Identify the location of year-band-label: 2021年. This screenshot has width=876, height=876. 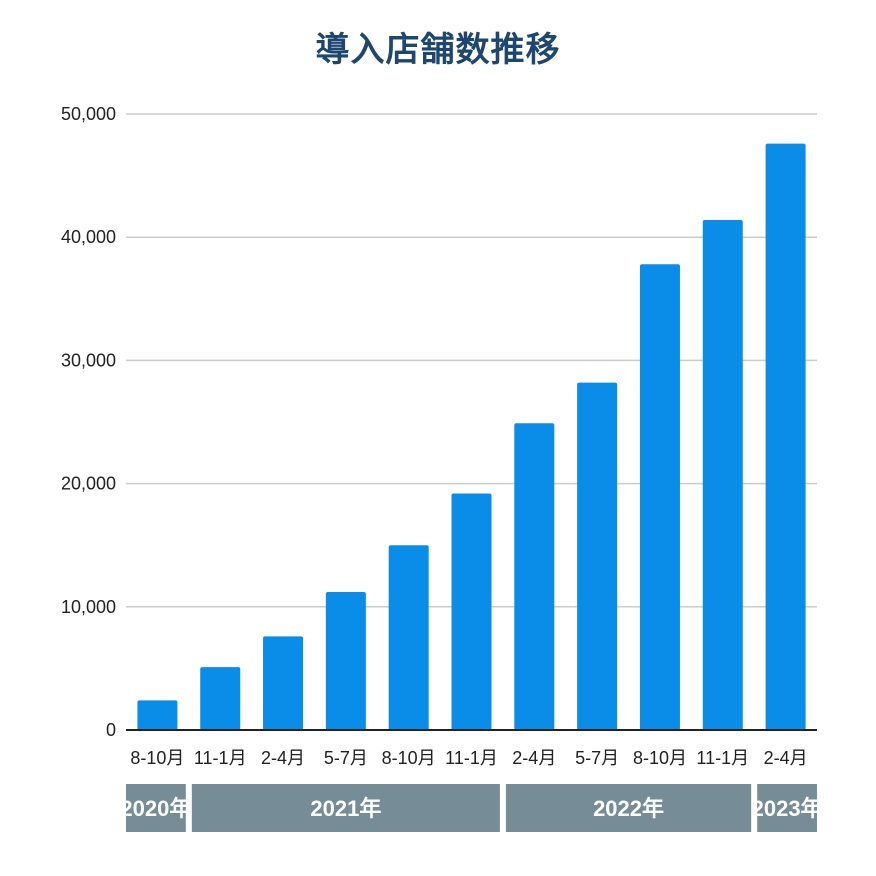
(345, 808).